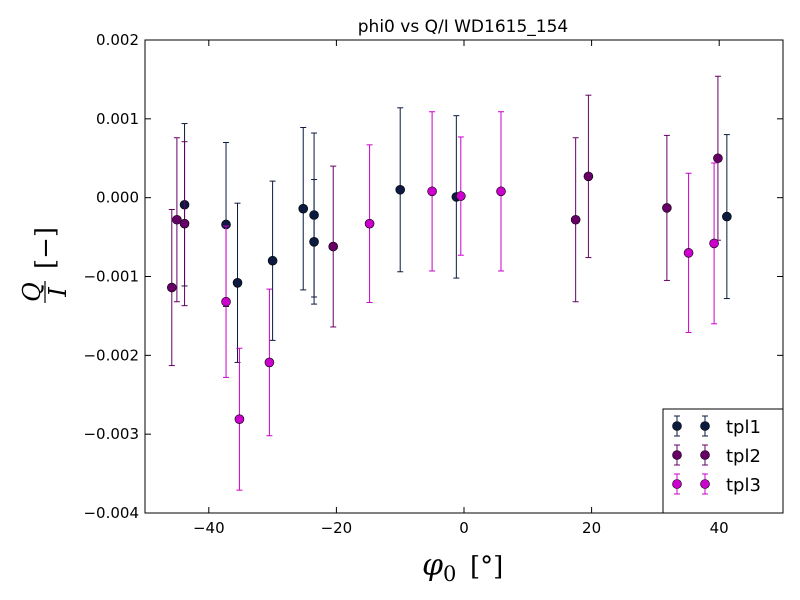  I want to click on y-tick-label: −0.001, so click(111, 277).